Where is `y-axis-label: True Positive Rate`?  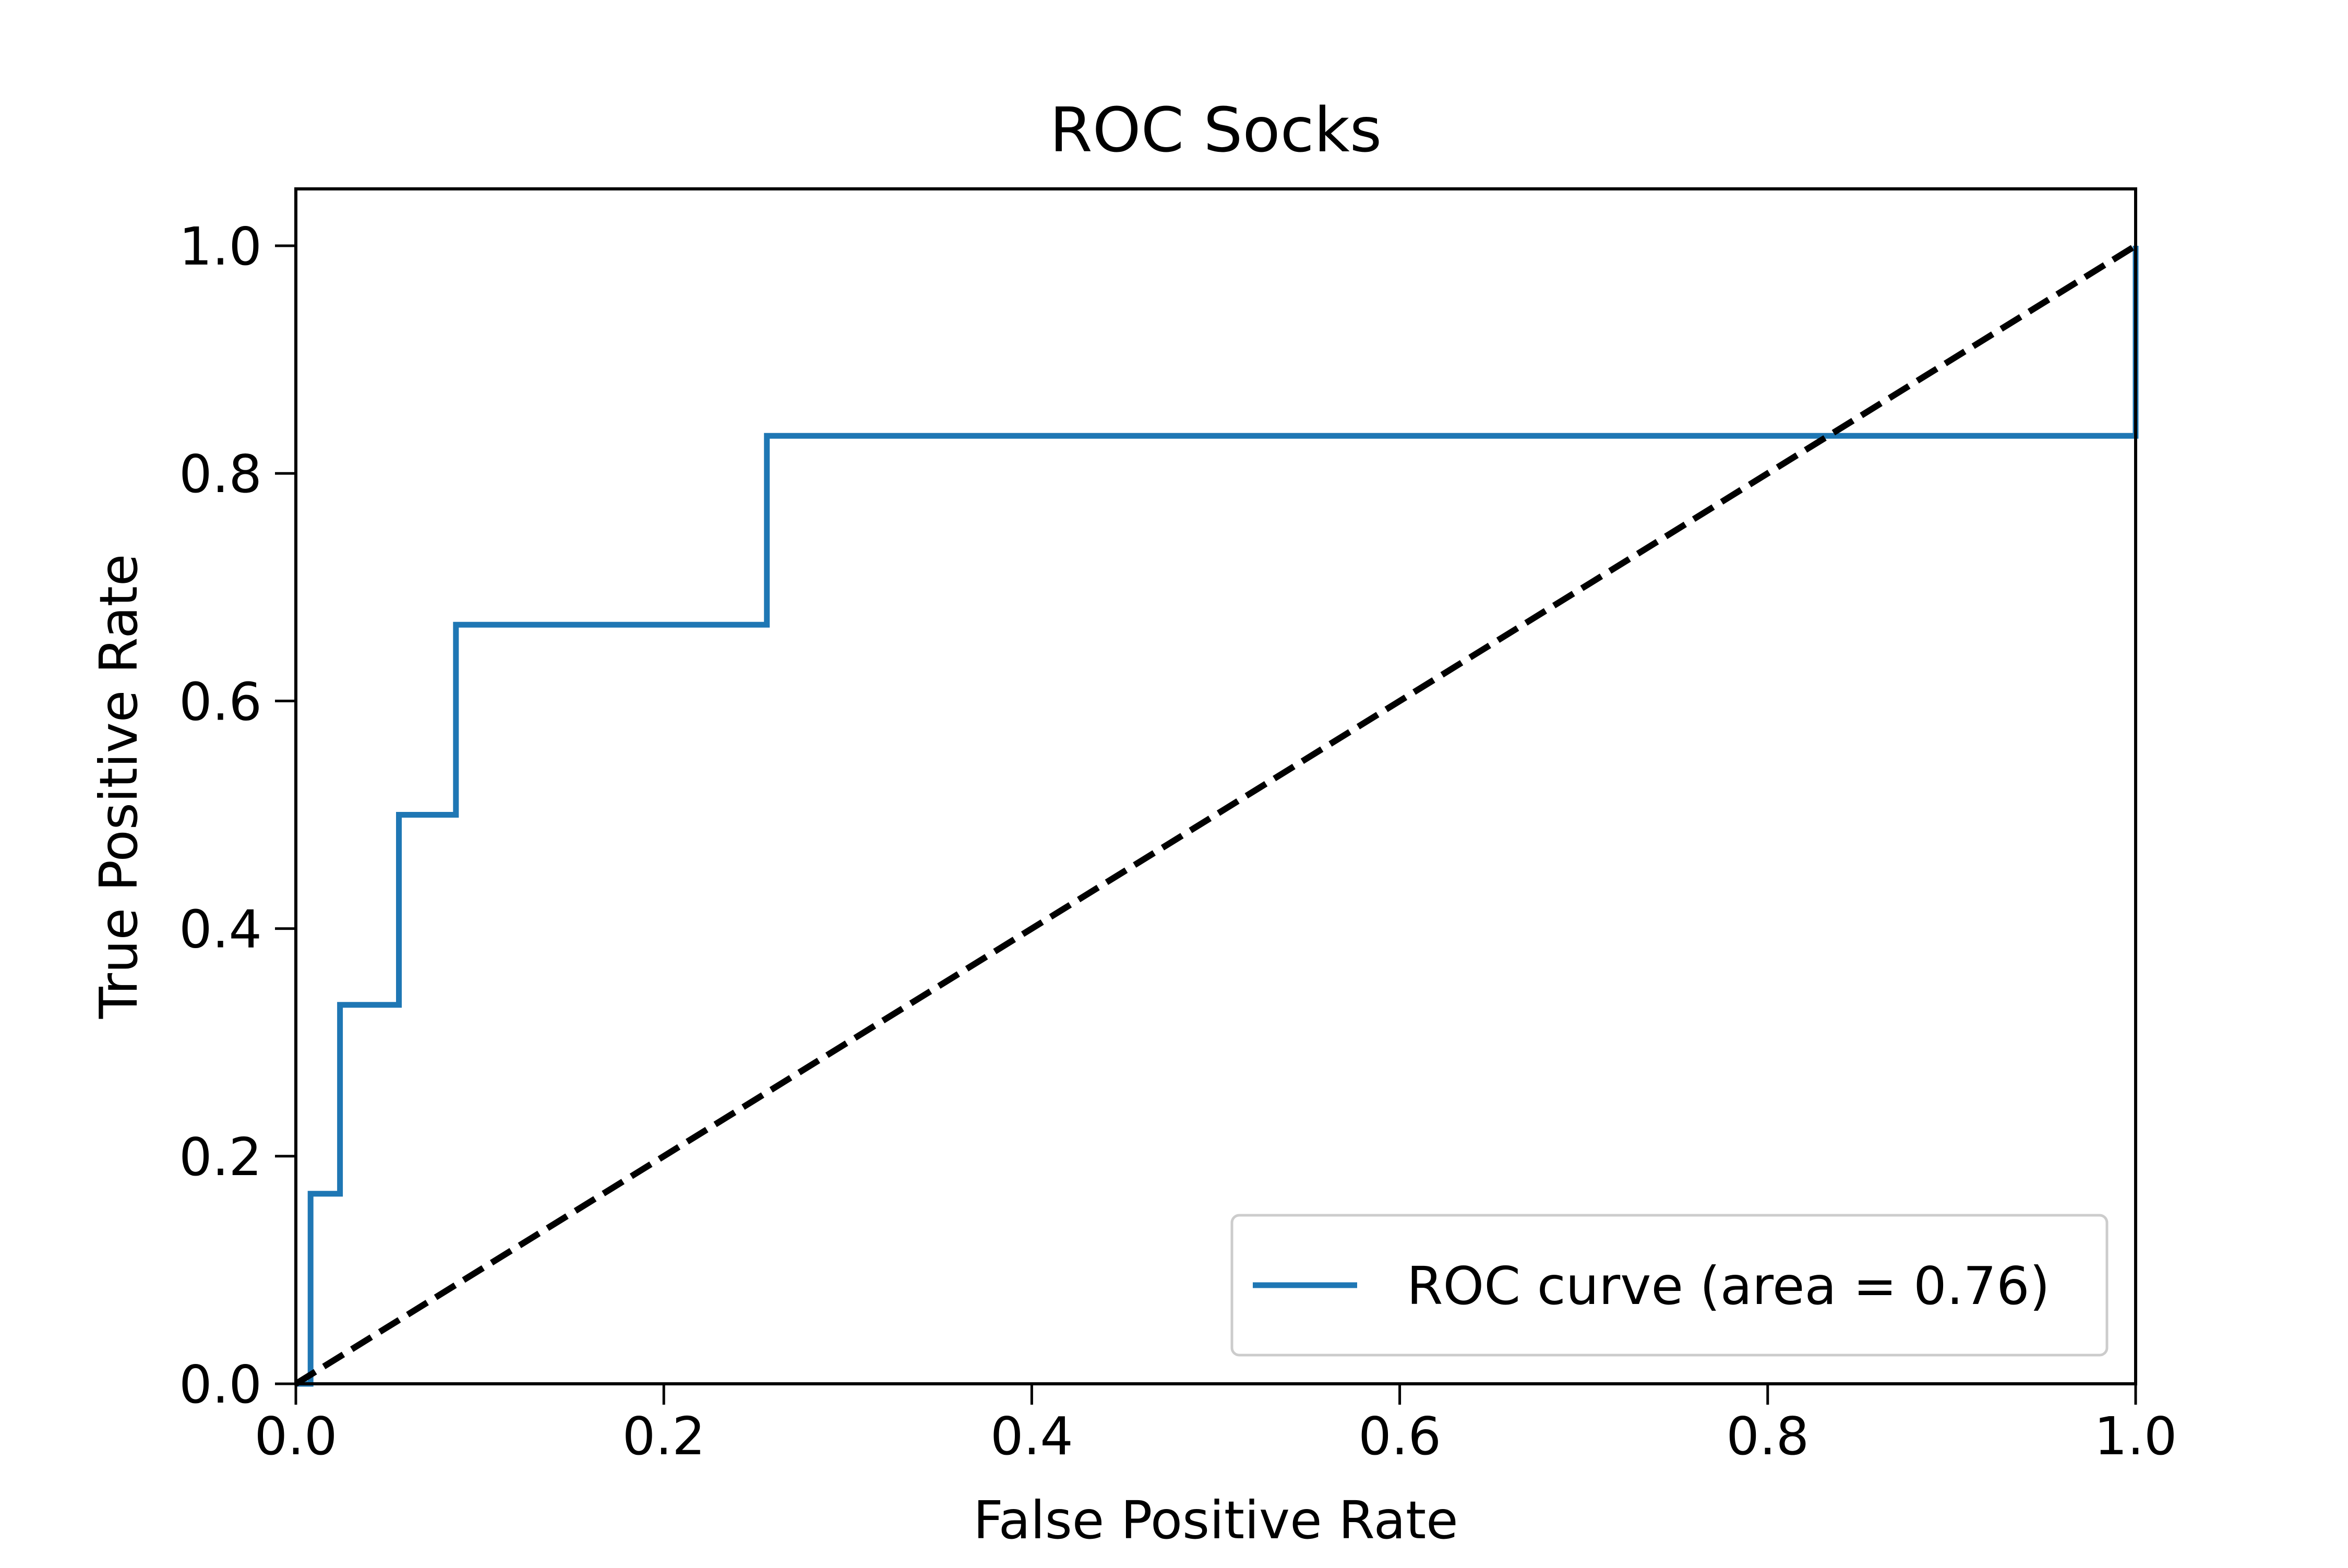
y-axis-label: True Positive Rate is located at coordinates (119, 787).